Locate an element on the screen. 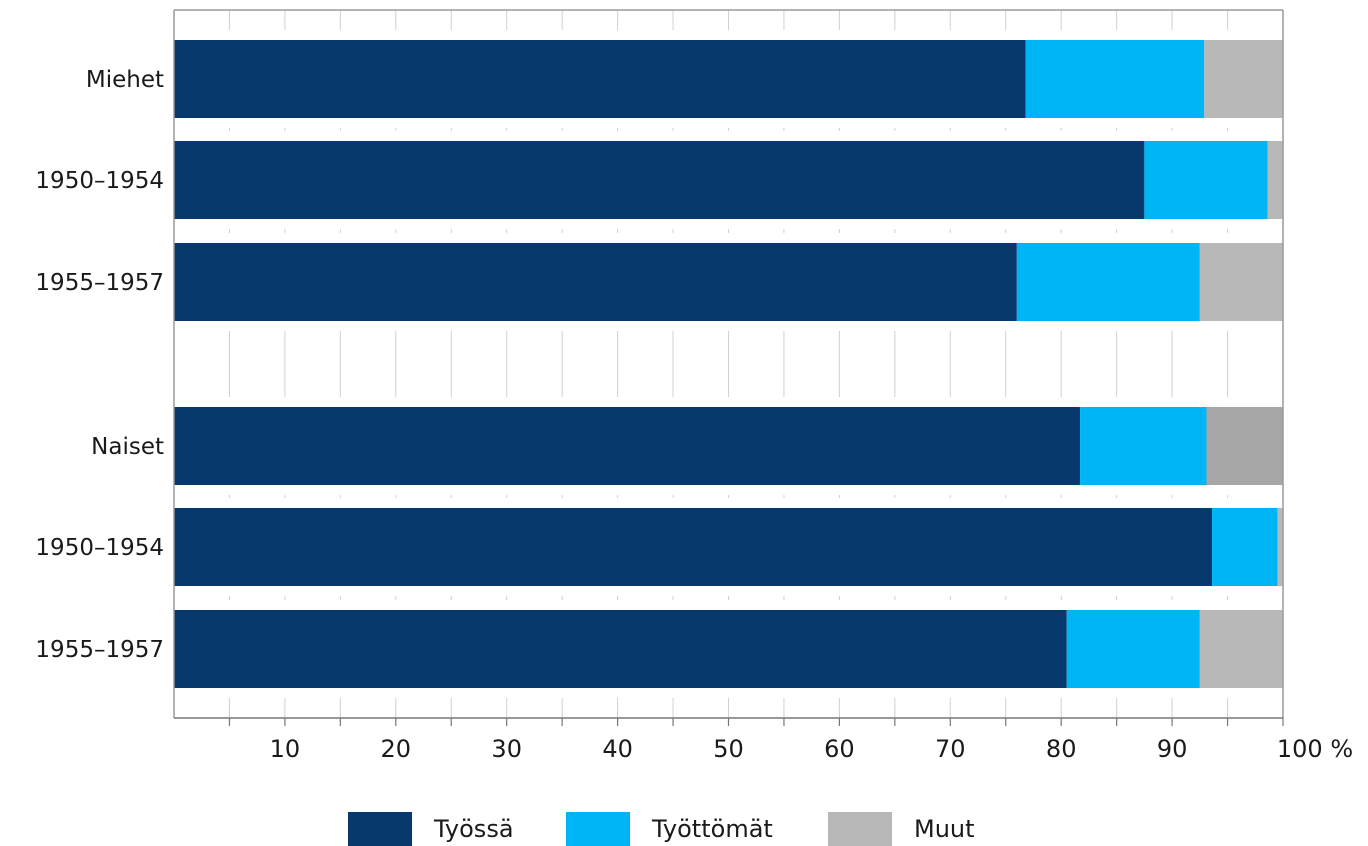 Image resolution: width=1368 pixels, height=846 pixels. x-tick-label: 80 is located at coordinates (1061, 749).